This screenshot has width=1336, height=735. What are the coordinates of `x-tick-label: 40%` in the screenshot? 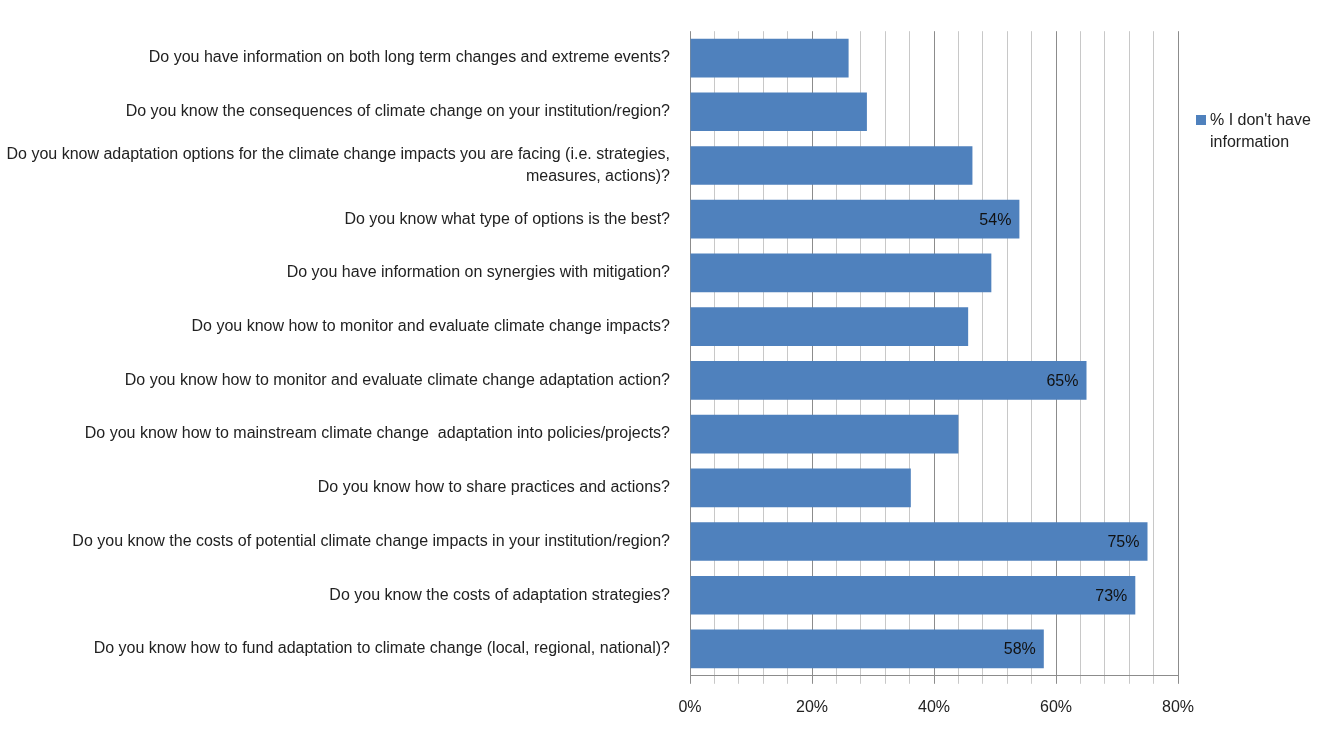 It's located at (934, 706).